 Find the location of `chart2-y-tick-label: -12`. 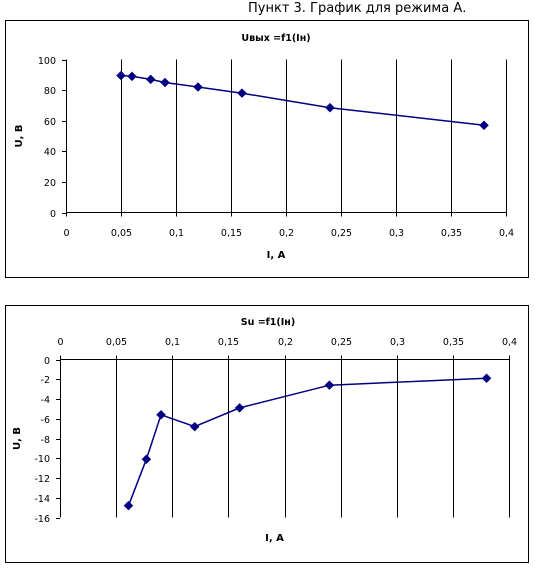

chart2-y-tick-label: -12 is located at coordinates (42, 479).